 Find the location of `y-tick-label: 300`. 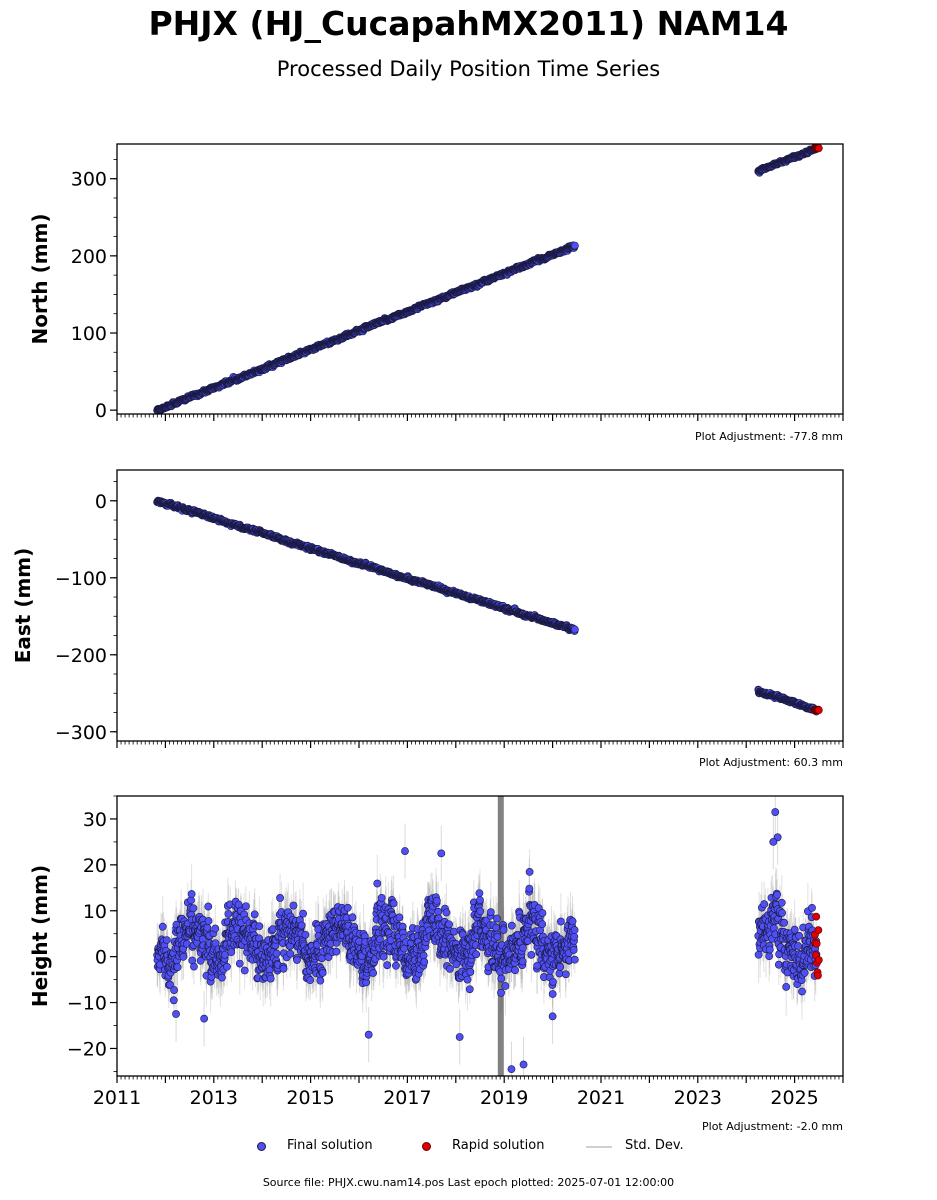

y-tick-label: 300 is located at coordinates (89, 180).